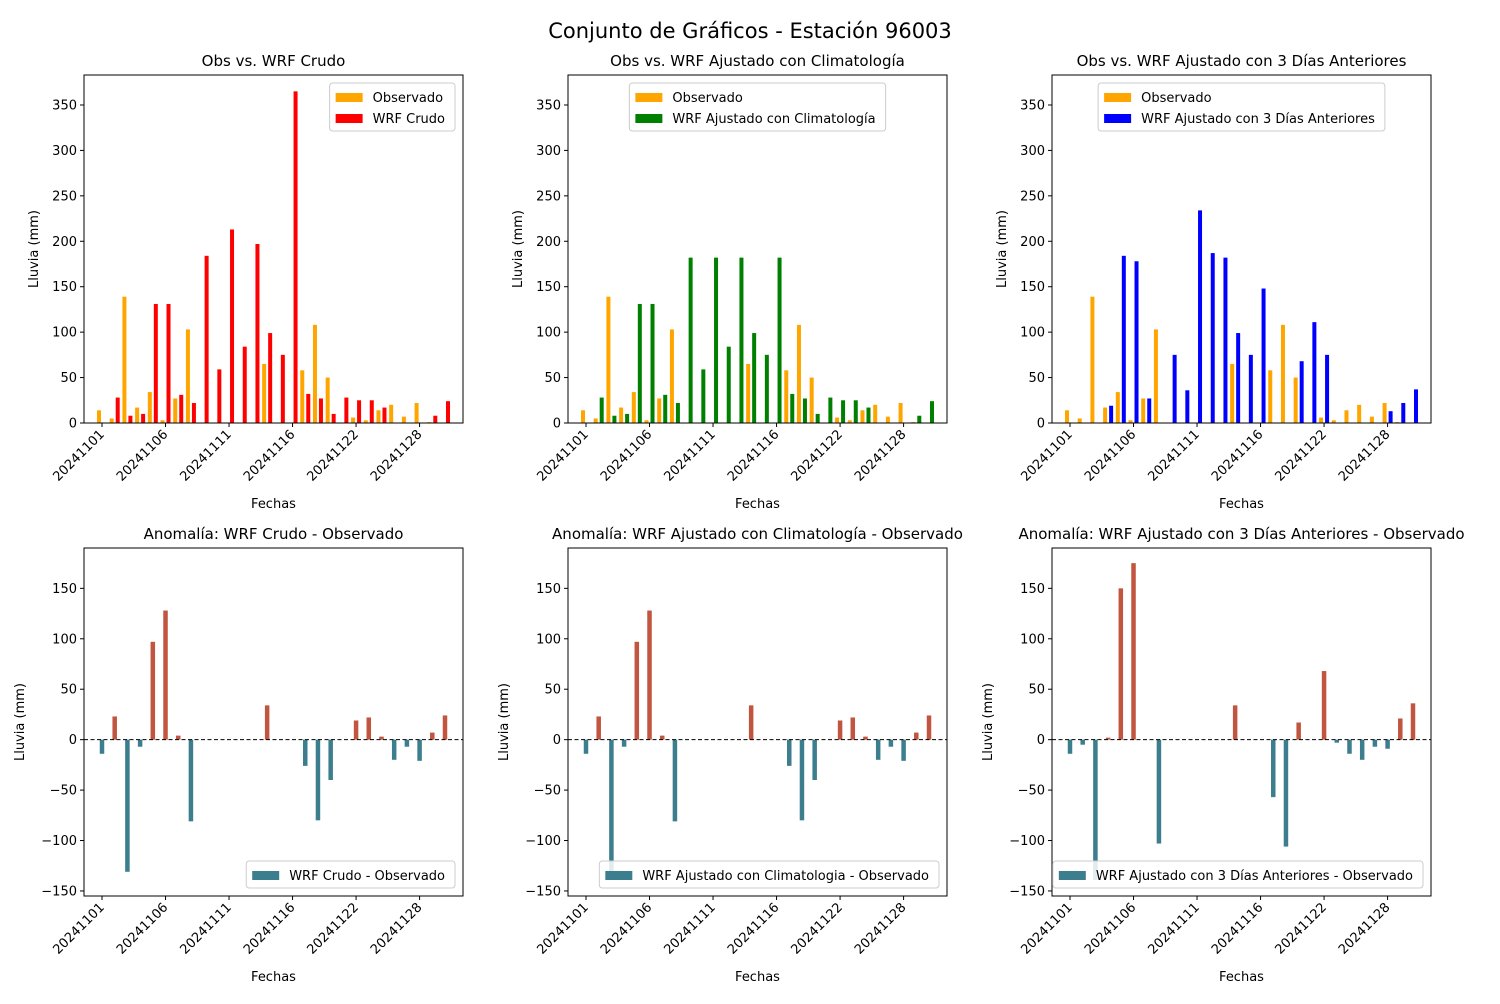 The height and width of the screenshot is (1004, 1500). What do you see at coordinates (1258, 119) in the screenshot?
I see `legend-label: WRF Ajustado con 3 Días Anteriores` at bounding box center [1258, 119].